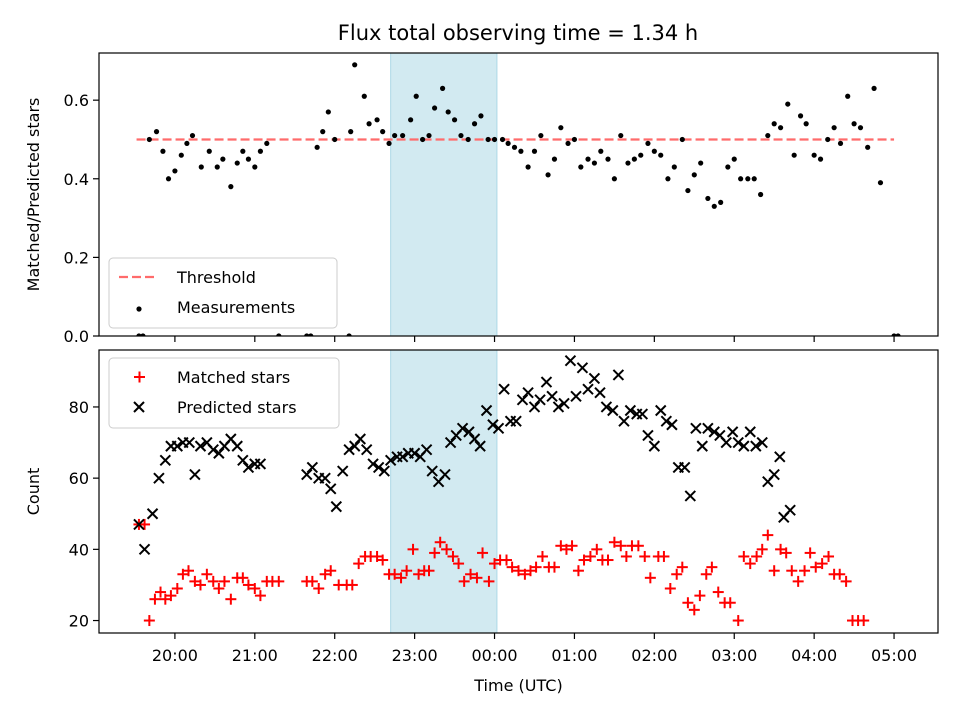 This screenshot has height=720, width=960. I want to click on legend-measurement-swatch, so click(139, 309).